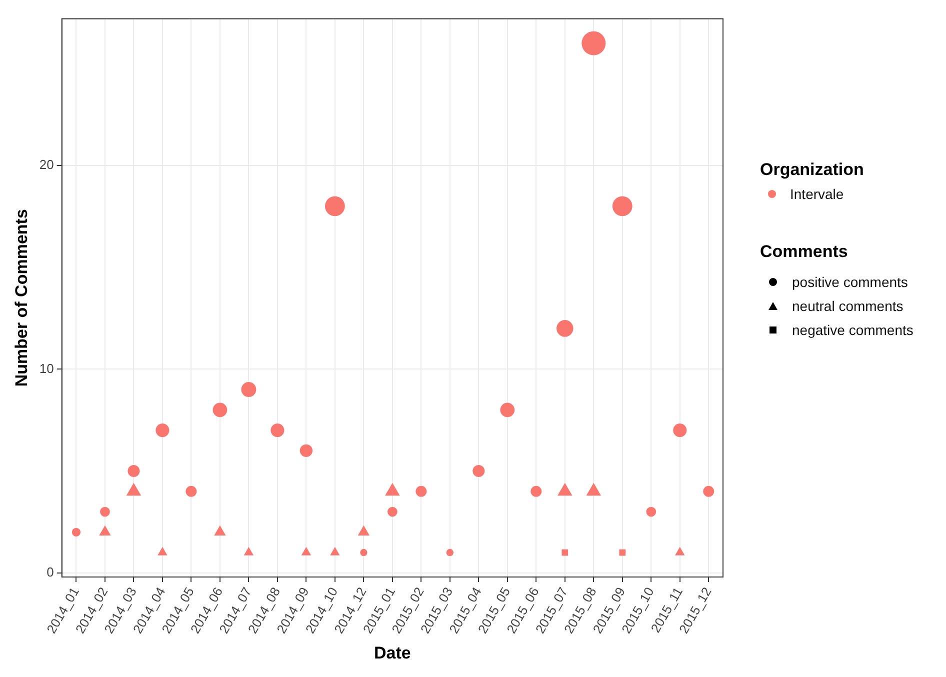 Image resolution: width=946 pixels, height=677 pixels. I want to click on text: negative comments, so click(853, 330).